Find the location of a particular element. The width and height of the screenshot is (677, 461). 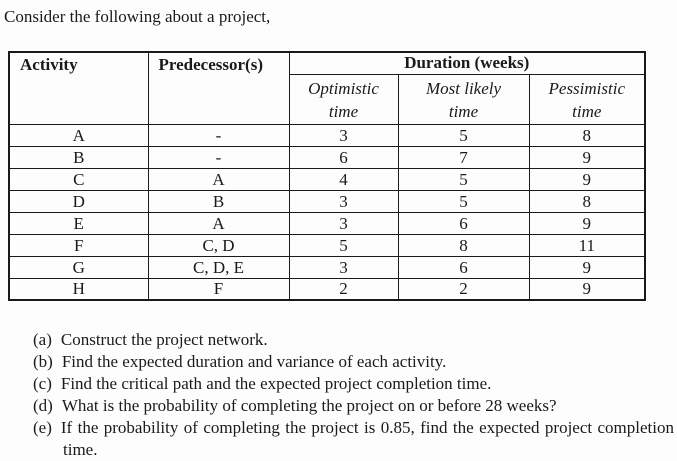

table-row: F C, D 5 8 11 is located at coordinates (327, 245).